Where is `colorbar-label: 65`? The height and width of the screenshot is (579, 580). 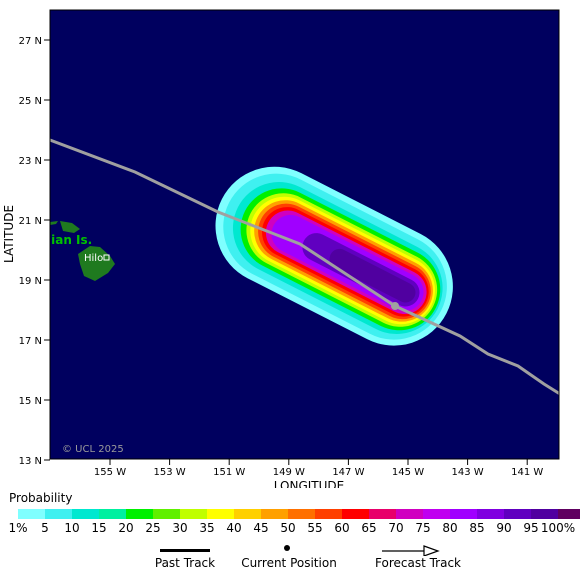
colorbar-label: 65 is located at coordinates (369, 528).